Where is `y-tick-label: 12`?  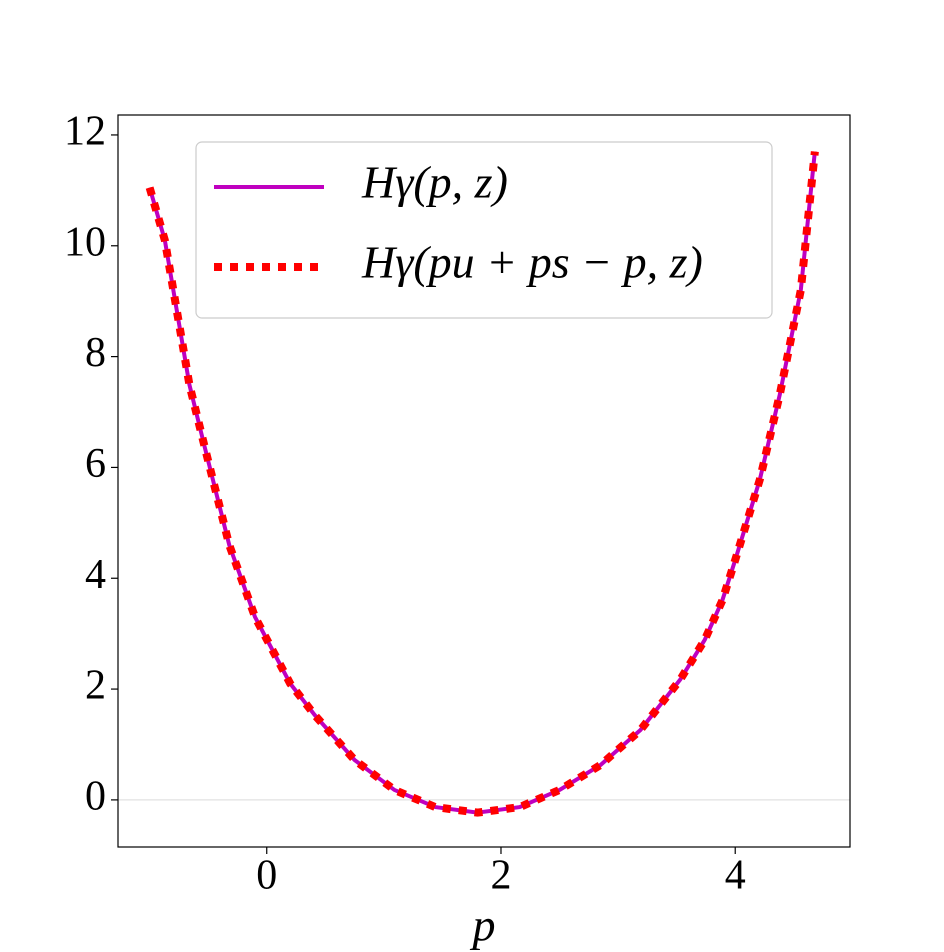 y-tick-label: 12 is located at coordinates (85, 132).